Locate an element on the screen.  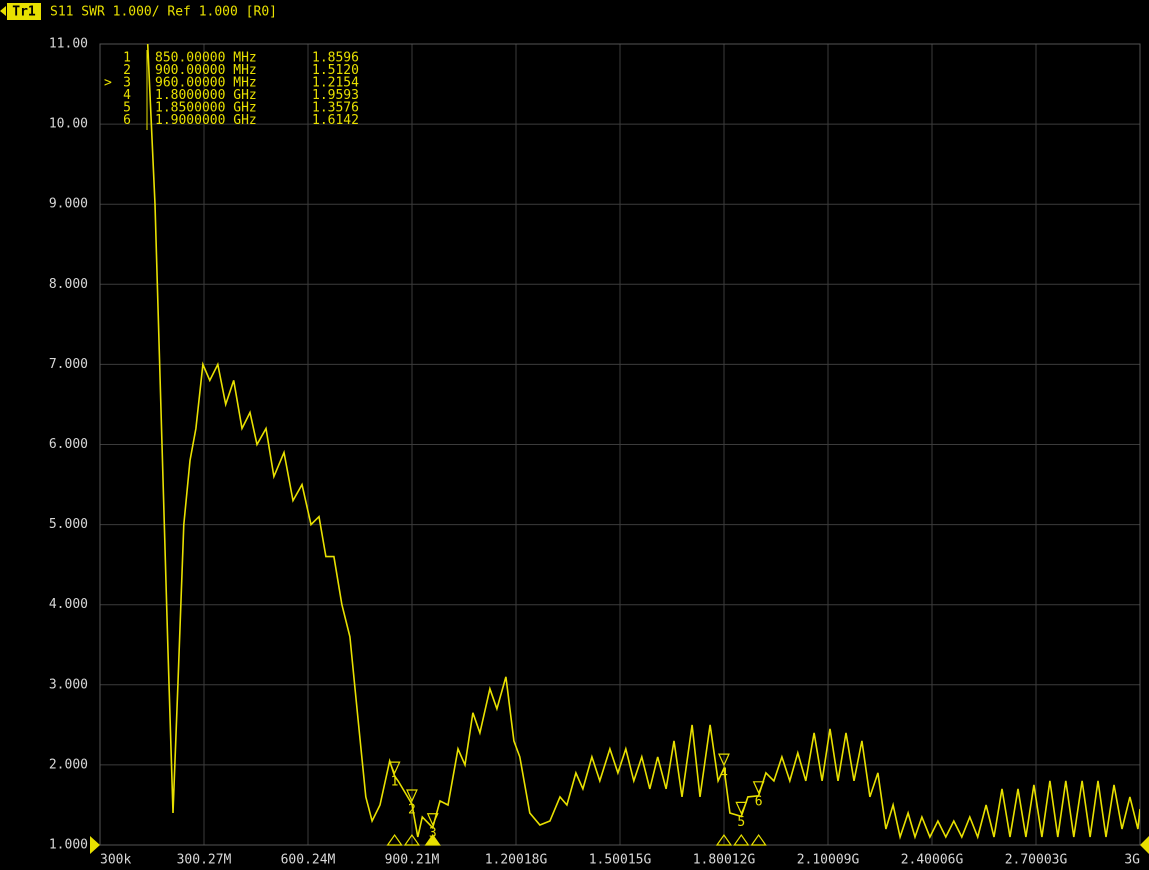
marker-frequency: 1.8000000 GHz is located at coordinates (206, 95).